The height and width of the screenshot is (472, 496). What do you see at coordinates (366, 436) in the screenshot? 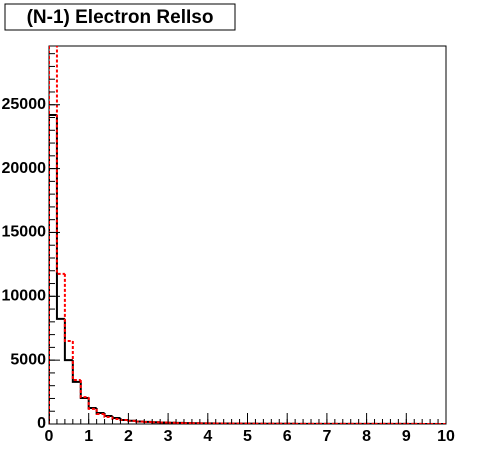
I see `x-tick-label: 8` at bounding box center [366, 436].